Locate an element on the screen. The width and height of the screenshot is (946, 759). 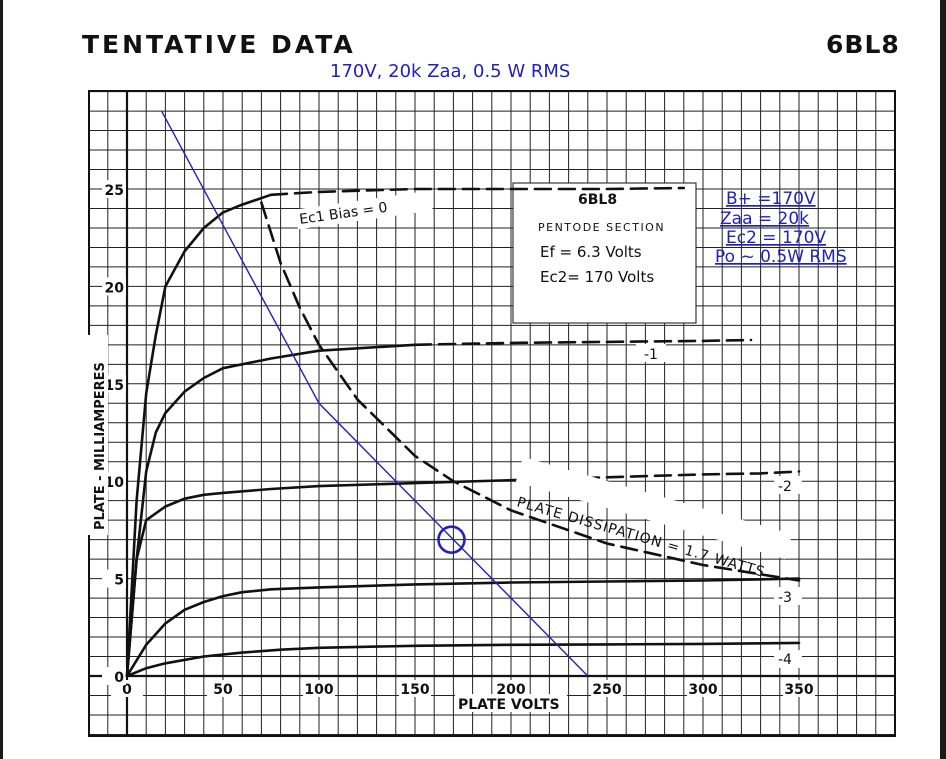
annotation-line-3: Ec2 = 170V is located at coordinates (776, 238).